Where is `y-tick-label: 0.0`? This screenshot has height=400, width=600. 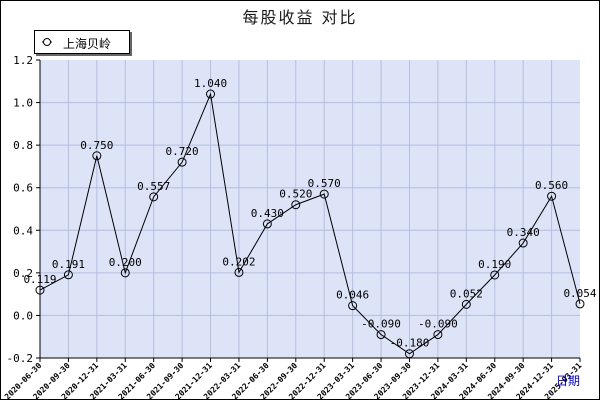 y-tick-label: 0.0 is located at coordinates (23, 315).